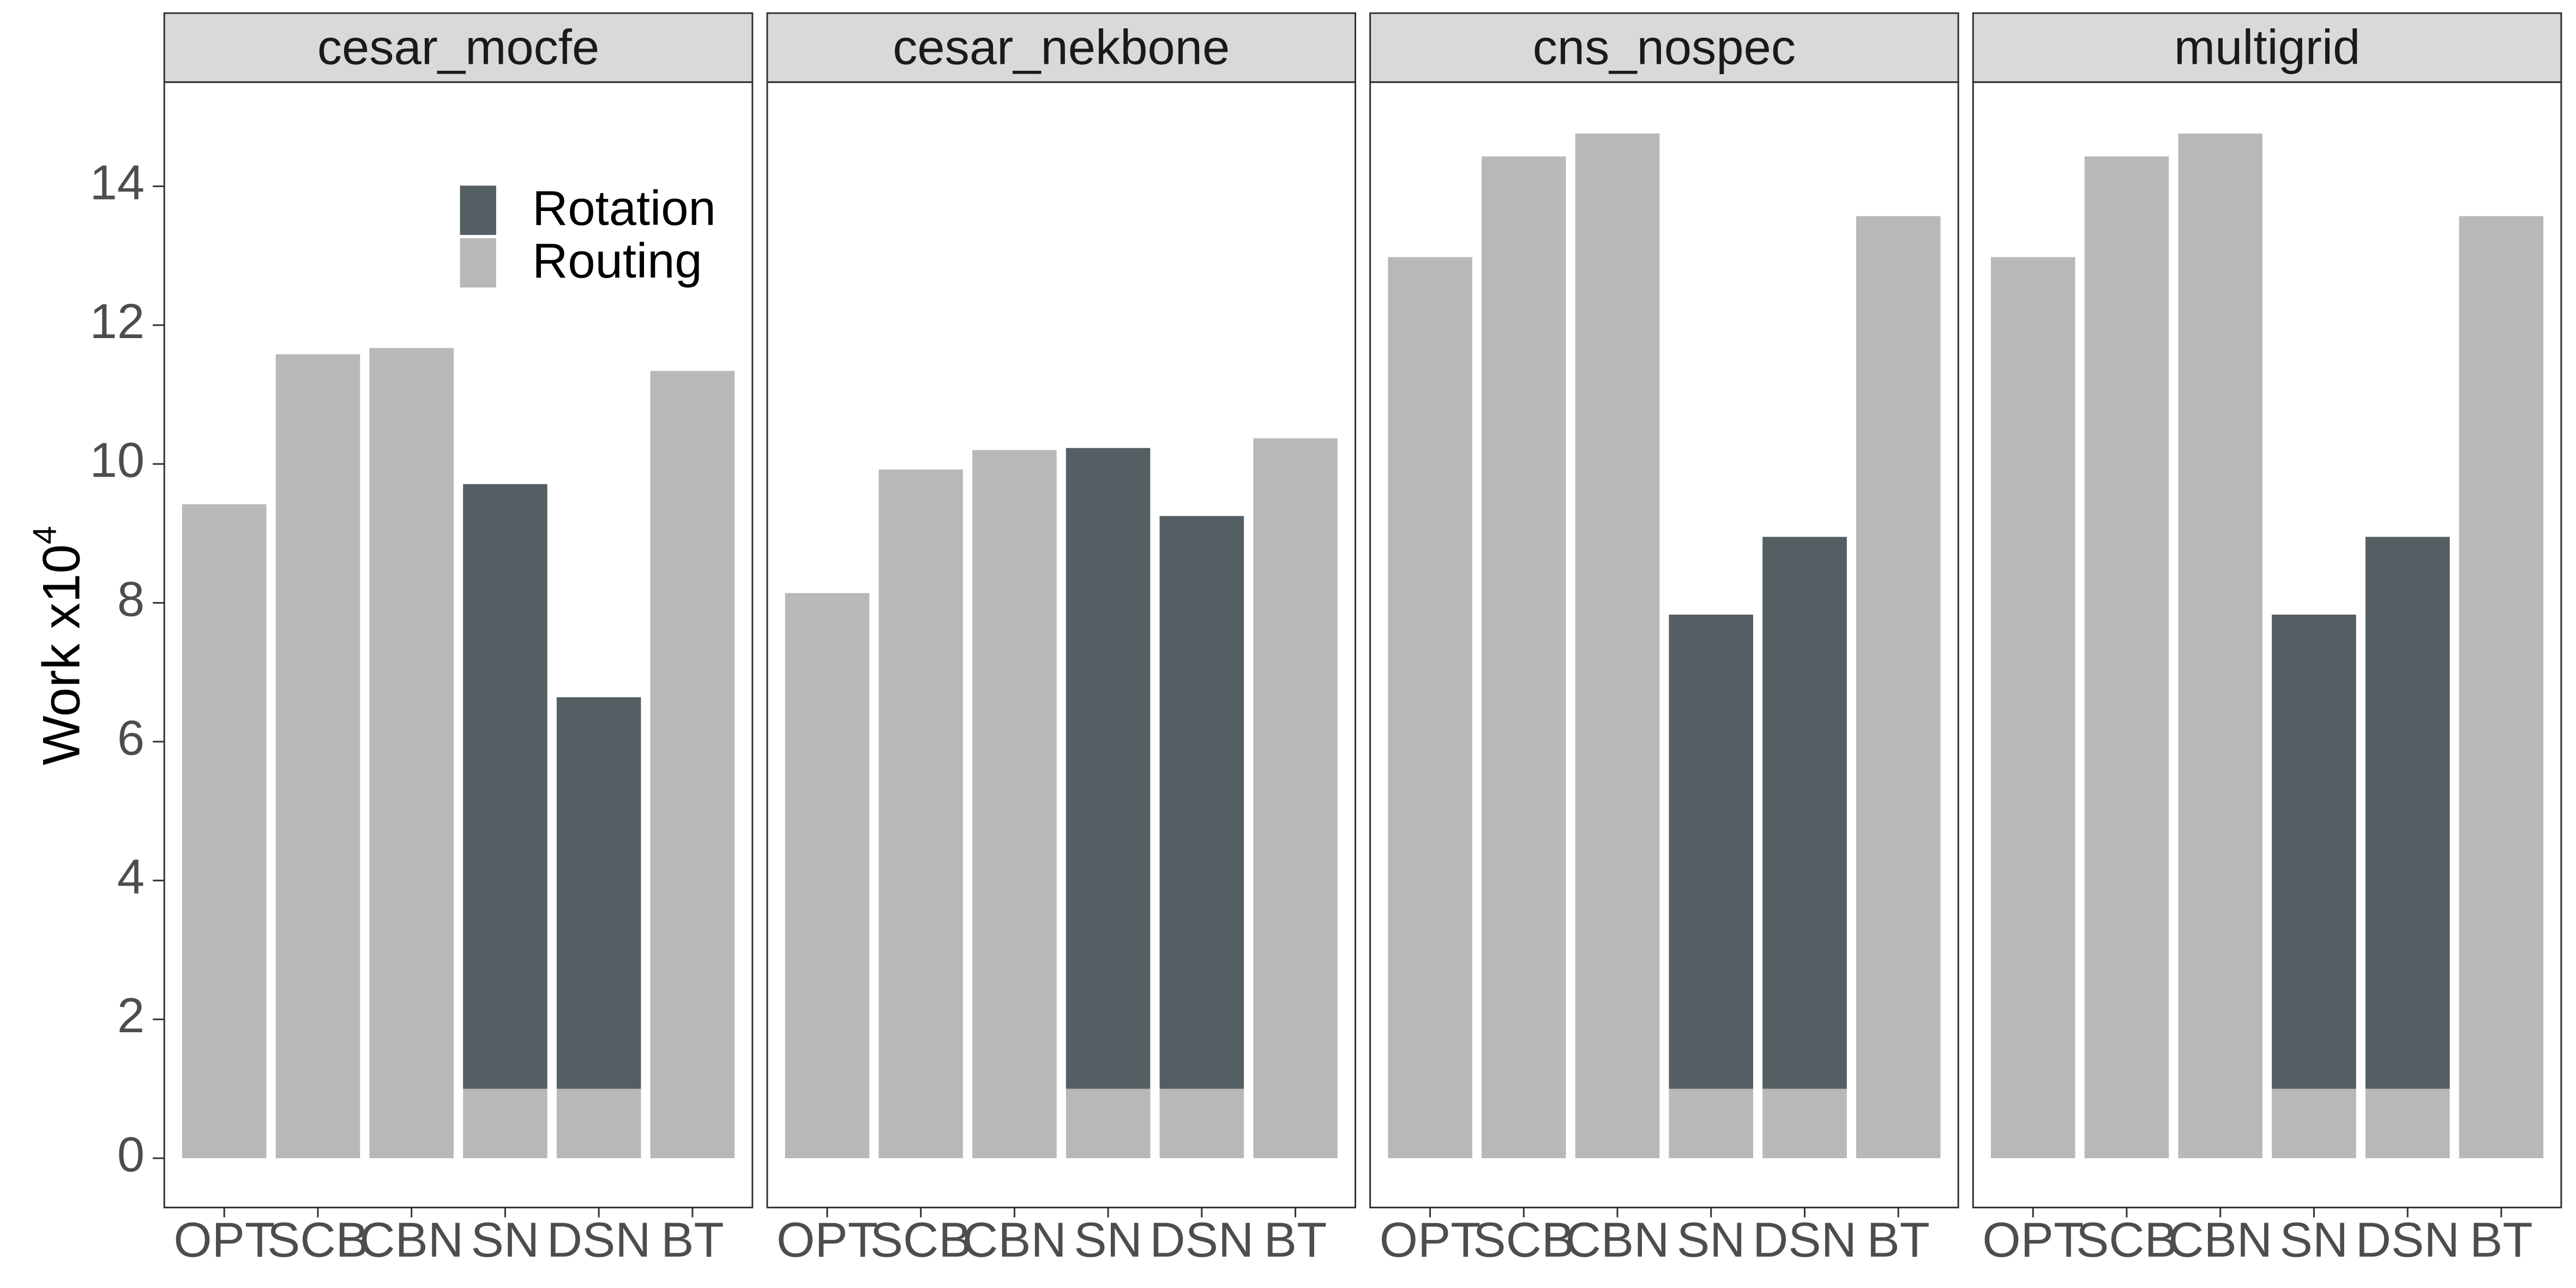 This screenshot has height=1288, width=2576. Describe the element at coordinates (131, 877) in the screenshot. I see `y-tick-label: 4` at that location.